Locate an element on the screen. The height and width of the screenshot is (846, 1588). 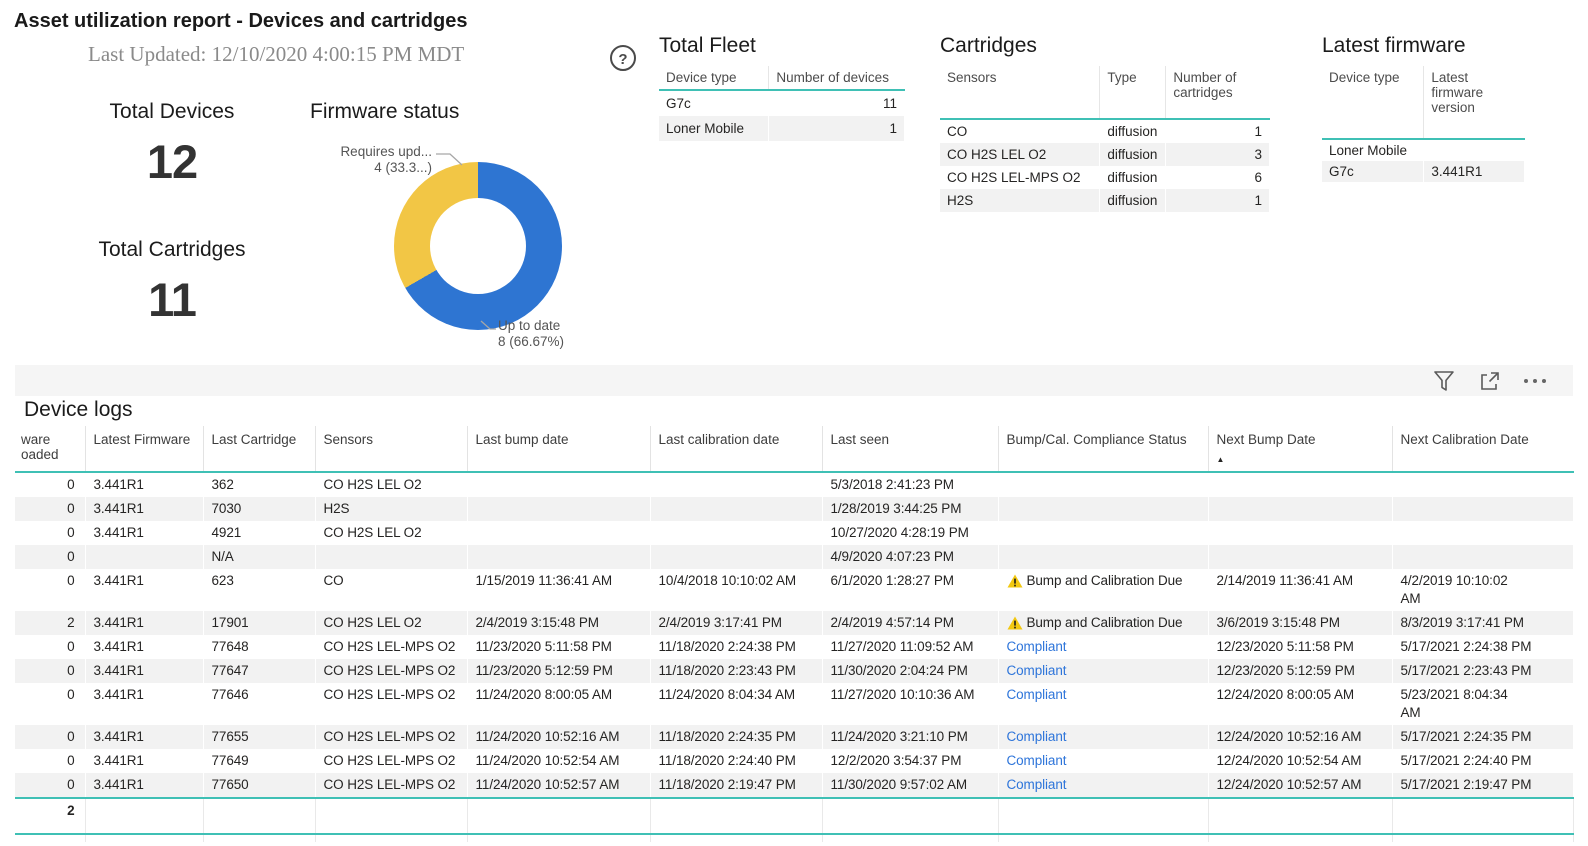
table-row: 0 N/A 4/9/2020 4:07:23 PM is located at coordinates (794, 557).